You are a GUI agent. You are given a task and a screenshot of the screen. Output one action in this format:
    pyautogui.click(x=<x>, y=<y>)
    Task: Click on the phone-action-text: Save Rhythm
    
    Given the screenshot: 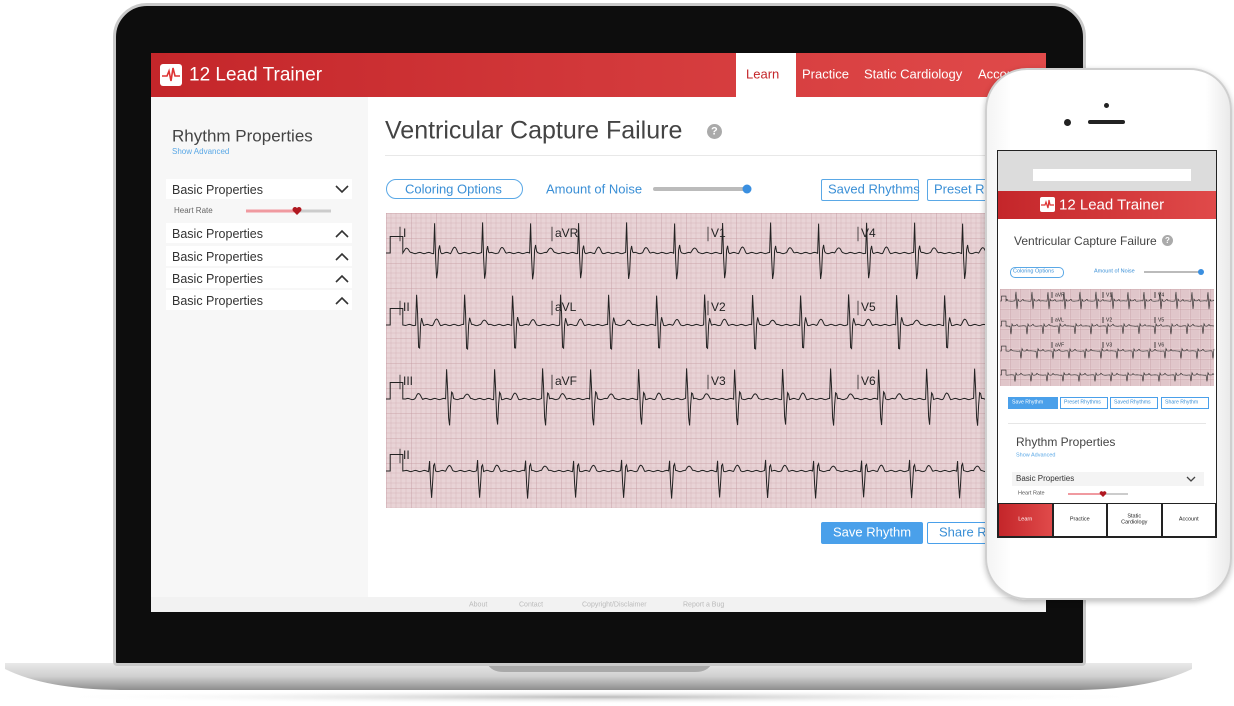 What is the action you would take?
    pyautogui.click(x=1028, y=402)
    